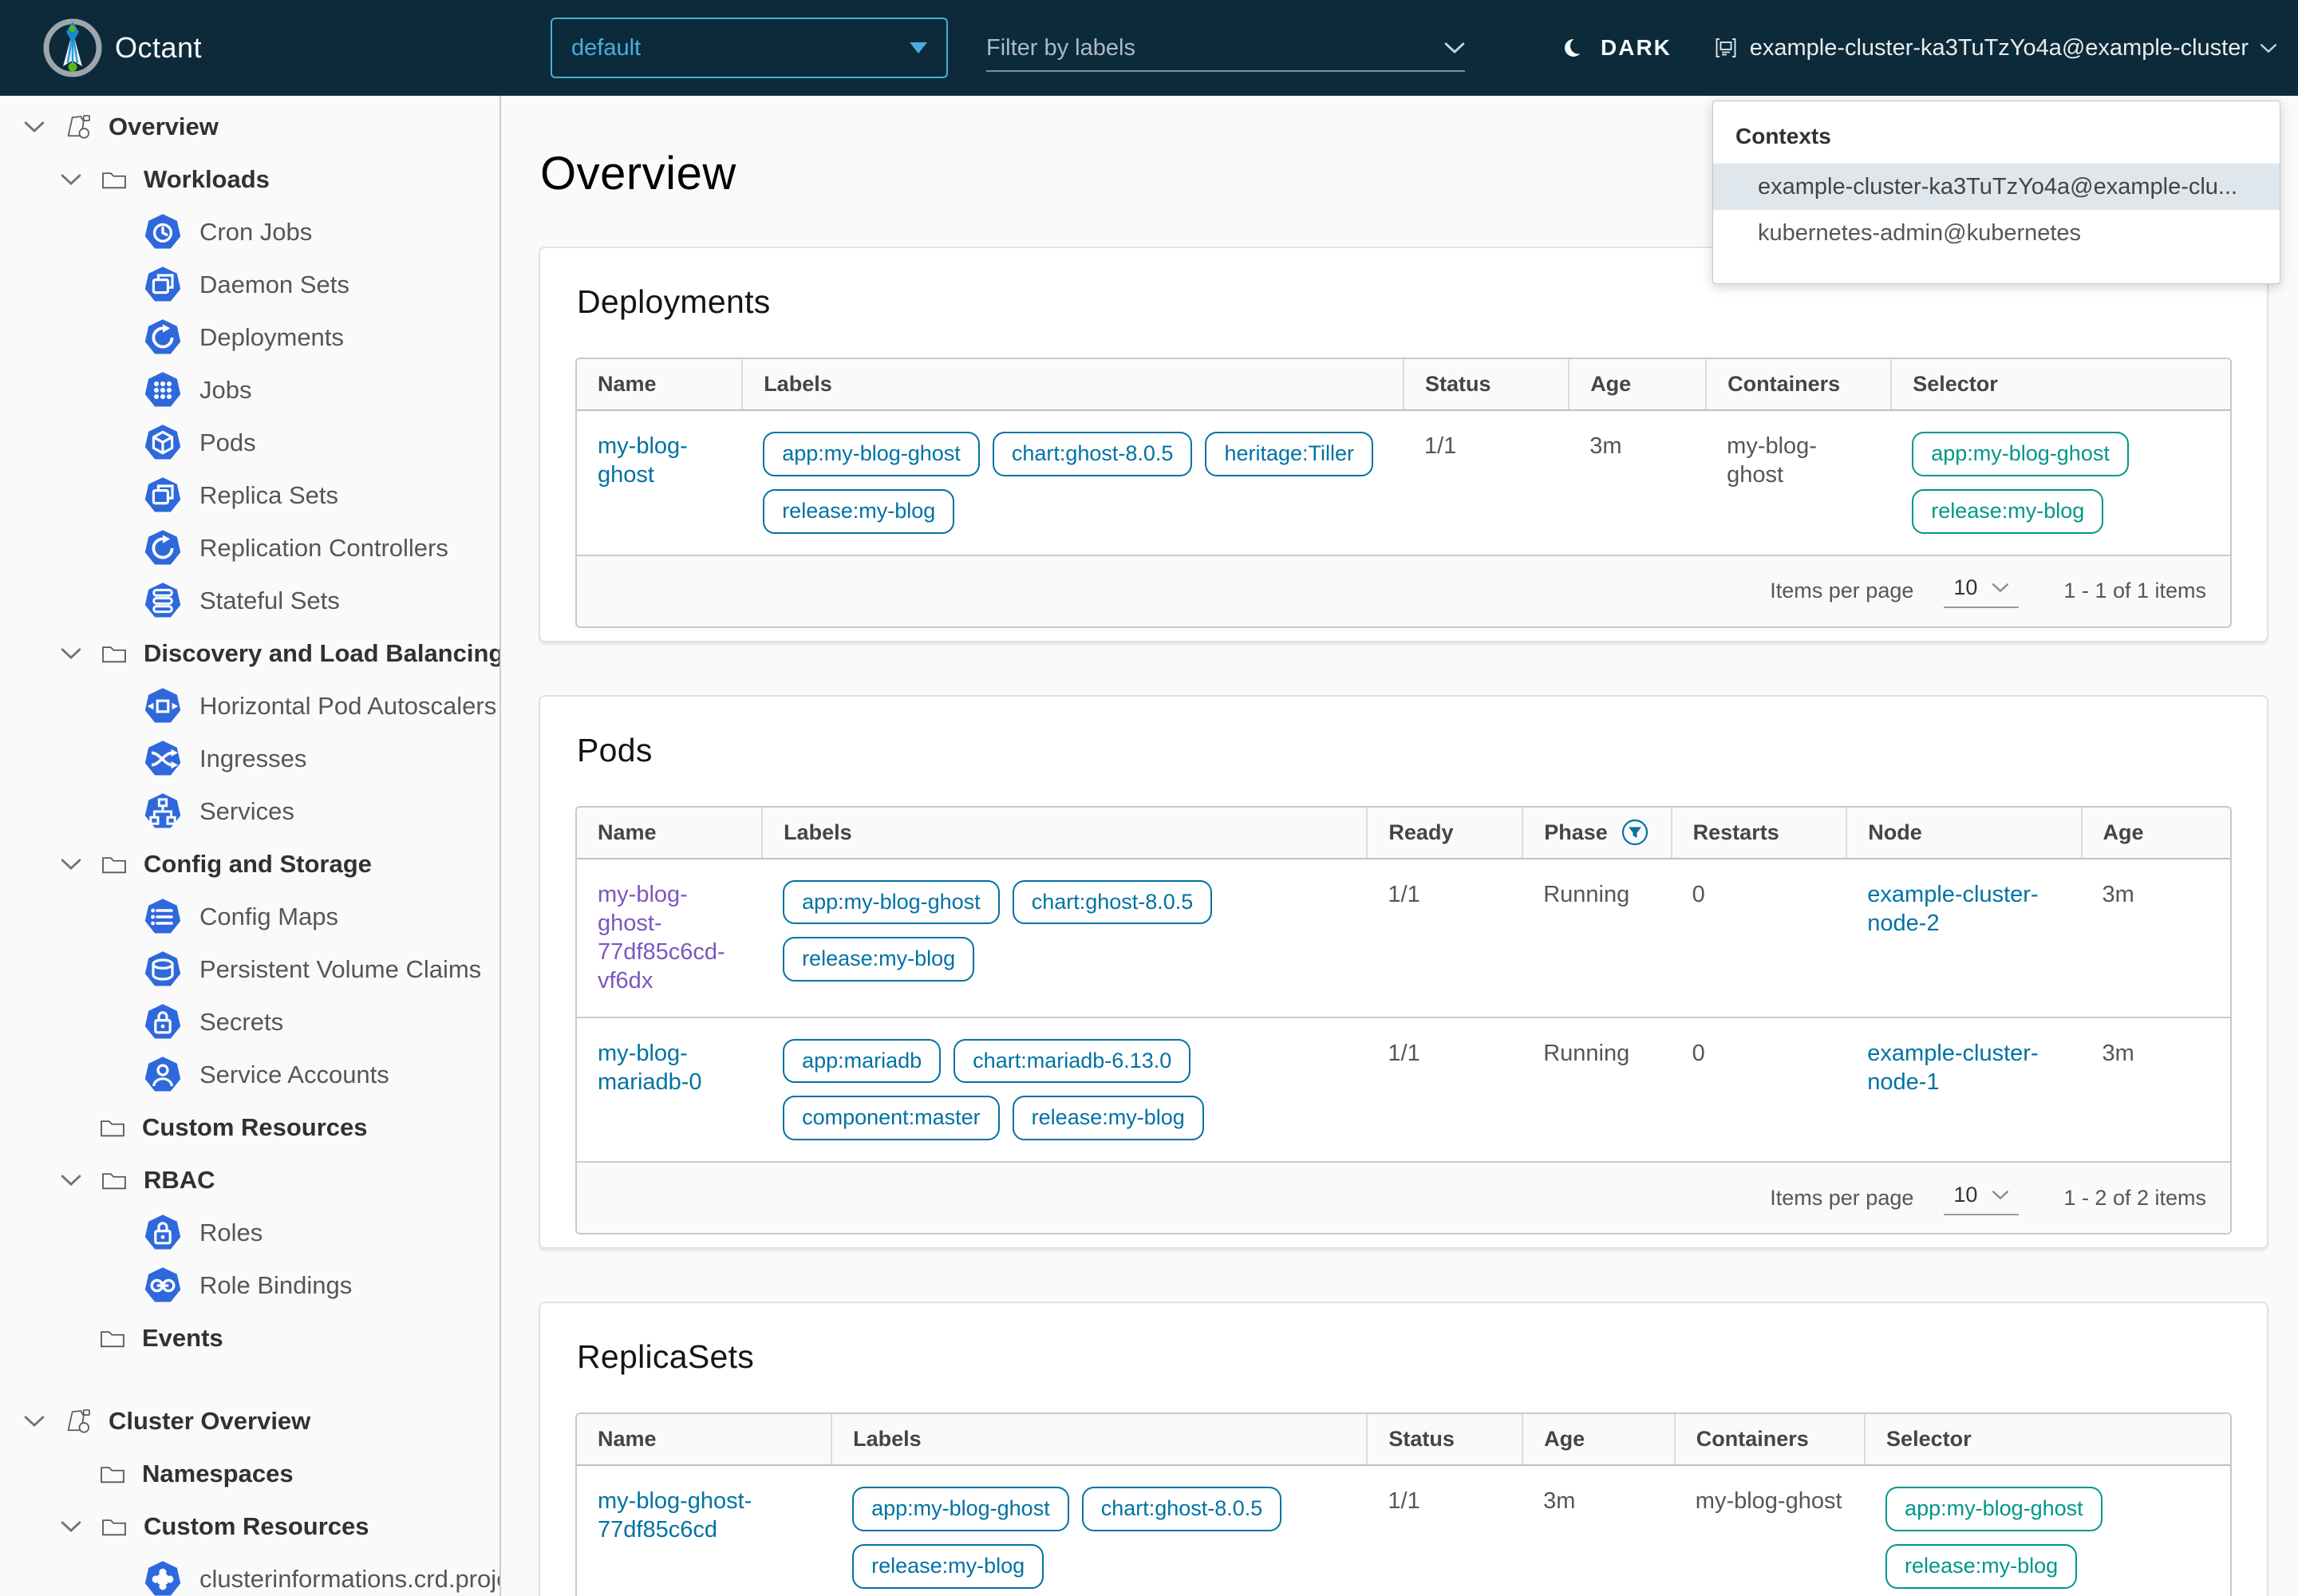  I want to click on sidebar-group-rbac: RBAC, so click(250, 1180).